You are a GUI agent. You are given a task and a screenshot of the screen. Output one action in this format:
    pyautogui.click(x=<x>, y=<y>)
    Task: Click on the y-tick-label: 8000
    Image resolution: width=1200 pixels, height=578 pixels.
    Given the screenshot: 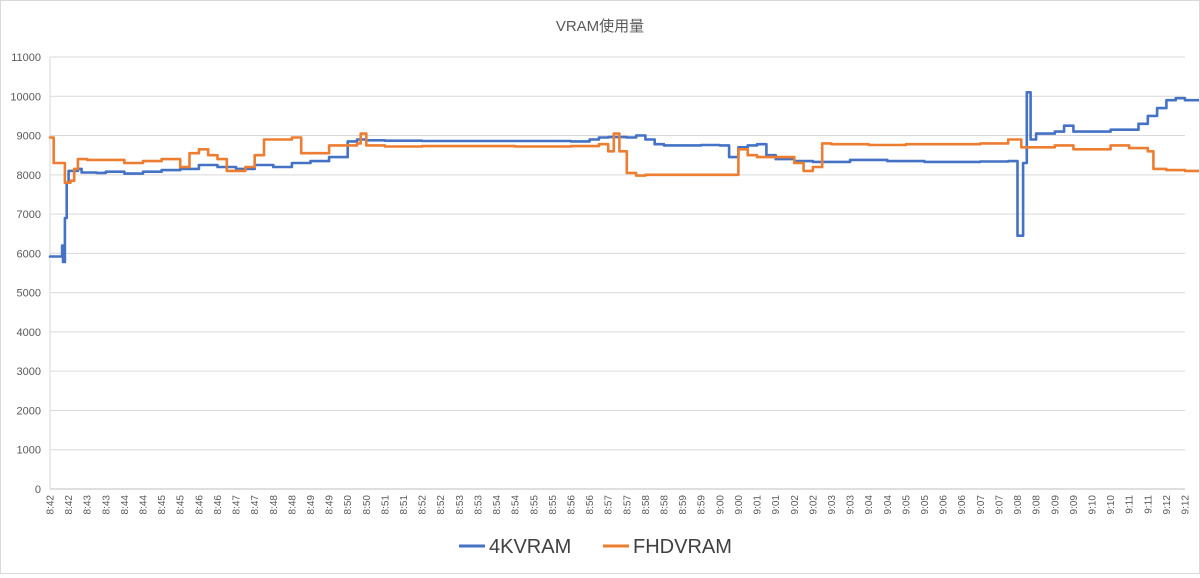 What is the action you would take?
    pyautogui.click(x=29, y=176)
    